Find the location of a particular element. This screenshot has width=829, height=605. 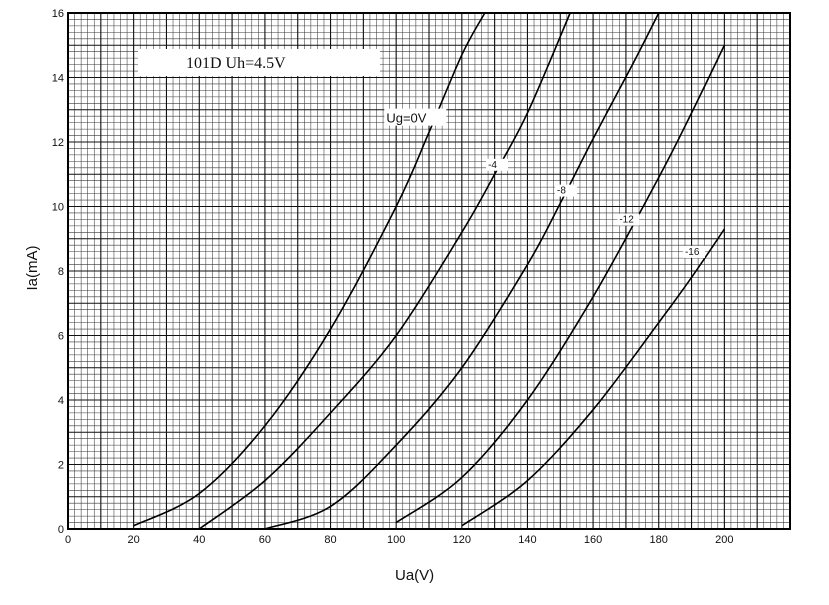

y-tick-label: 2 is located at coordinates (61, 466).